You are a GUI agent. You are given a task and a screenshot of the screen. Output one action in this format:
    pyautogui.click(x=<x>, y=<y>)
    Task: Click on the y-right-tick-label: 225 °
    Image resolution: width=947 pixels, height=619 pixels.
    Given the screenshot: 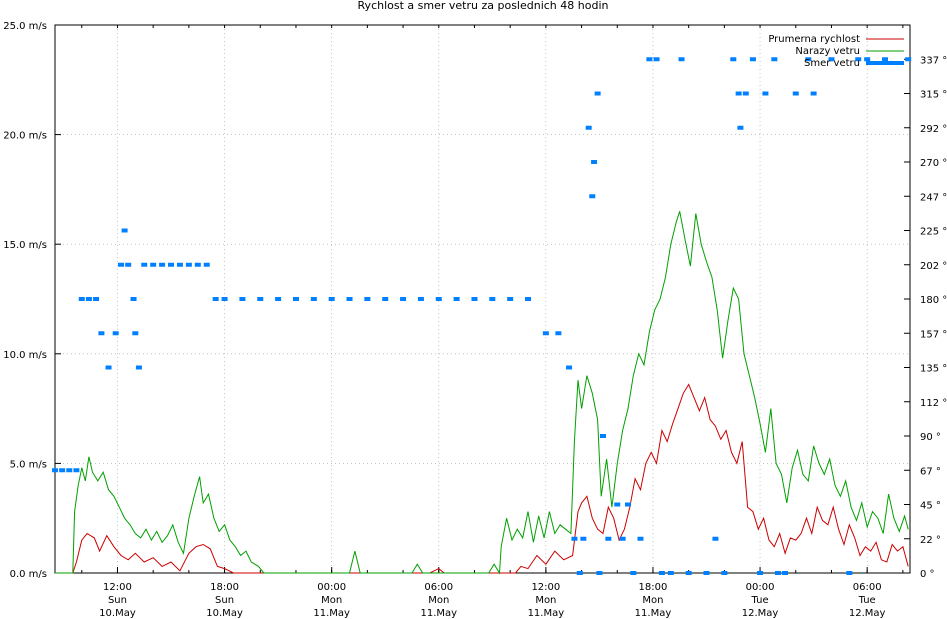 What is the action you would take?
    pyautogui.click(x=933, y=232)
    